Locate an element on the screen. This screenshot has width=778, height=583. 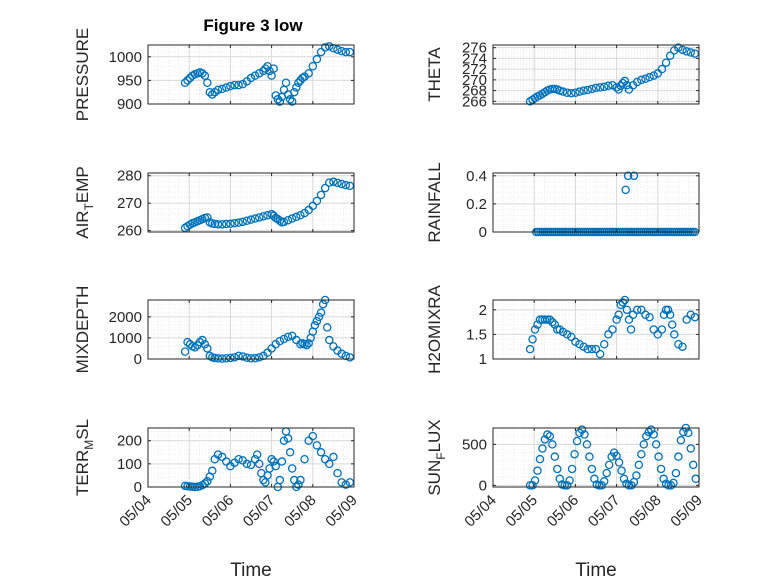
x-tick-label: 05/07 is located at coordinates (259, 511).